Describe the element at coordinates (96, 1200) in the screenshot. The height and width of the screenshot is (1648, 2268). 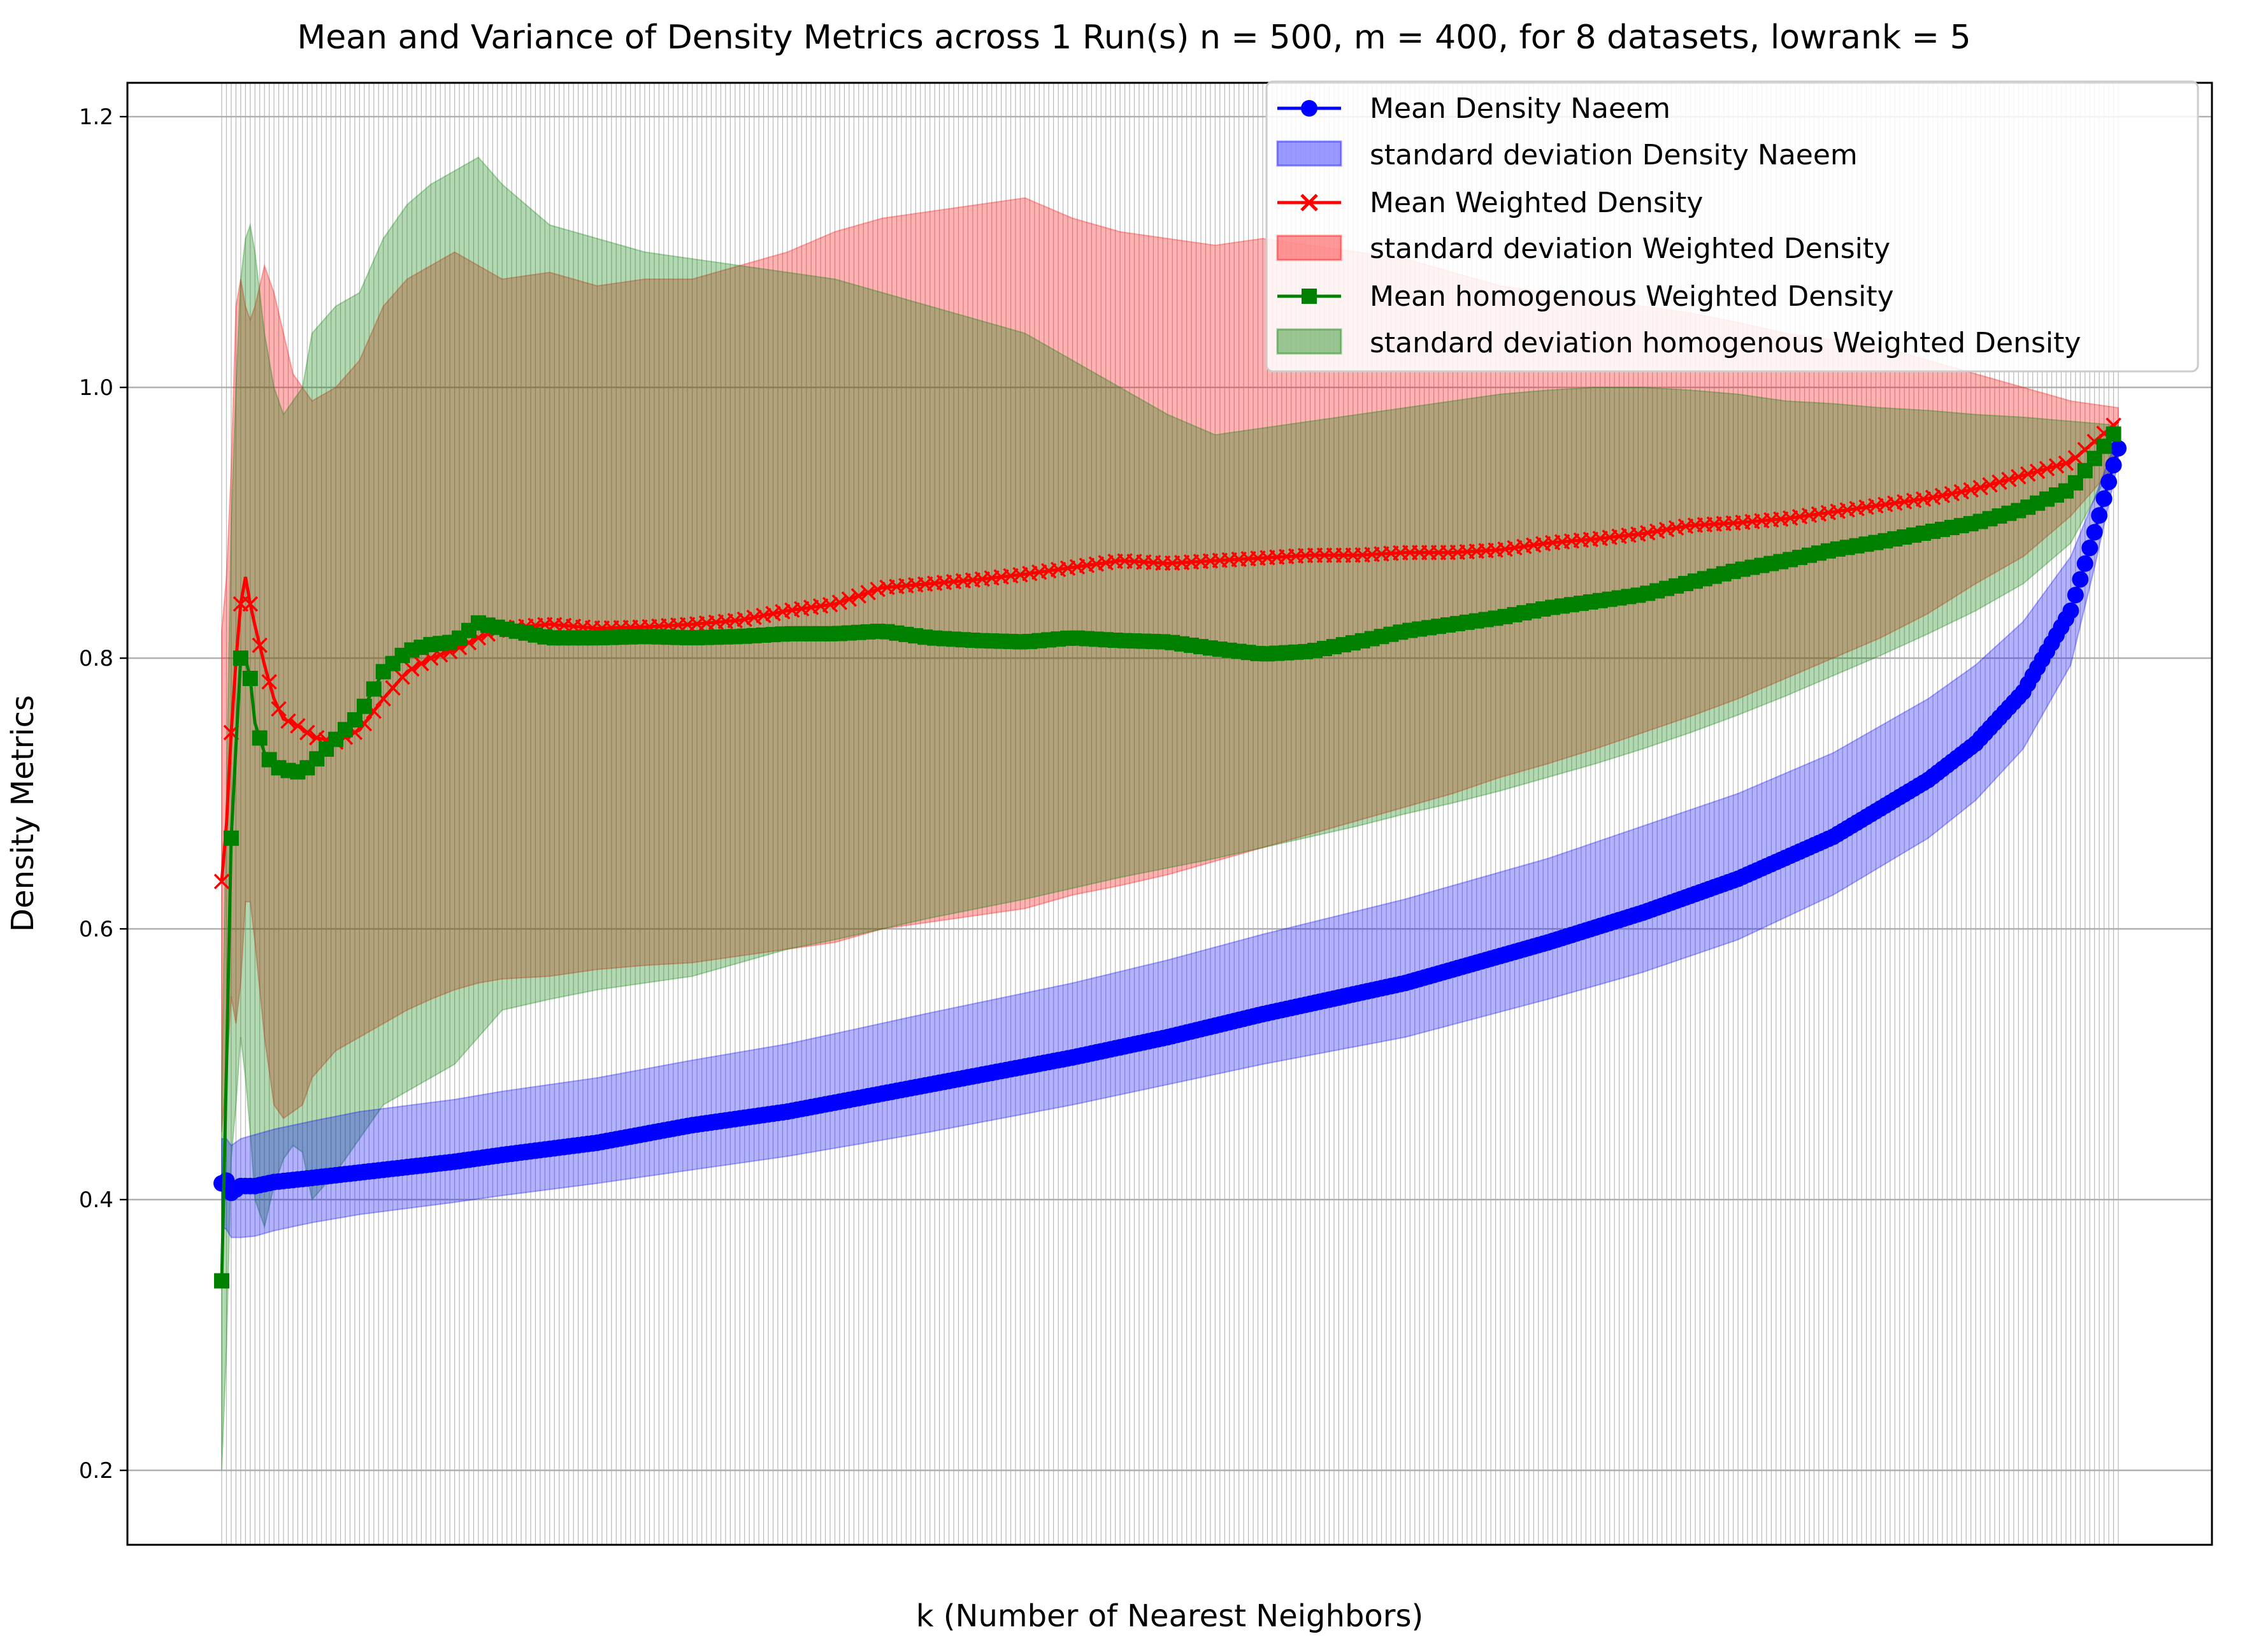
I see `y-tick-label: 0.4` at that location.